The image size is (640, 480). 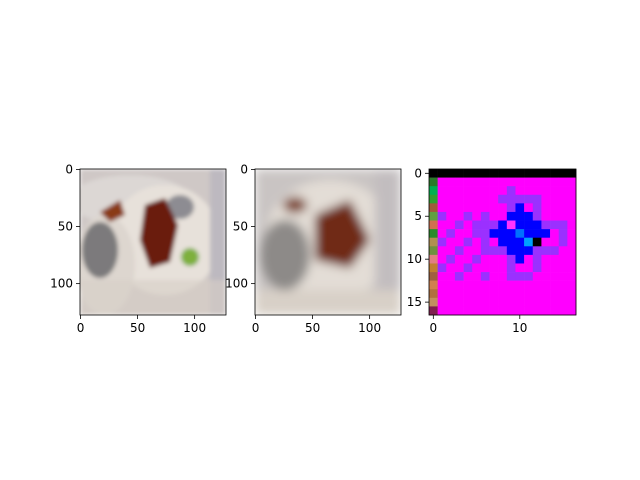 What do you see at coordinates (236, 284) in the screenshot?
I see `y-tick-label: 100` at bounding box center [236, 284].